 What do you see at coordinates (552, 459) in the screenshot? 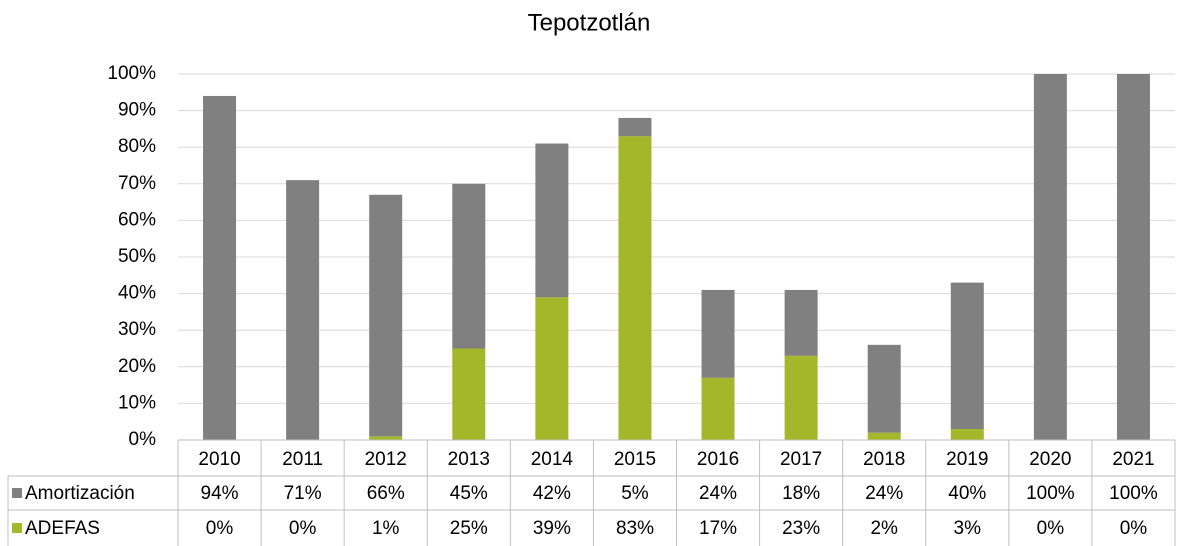
I see `x-tick-label: 2014` at bounding box center [552, 459].